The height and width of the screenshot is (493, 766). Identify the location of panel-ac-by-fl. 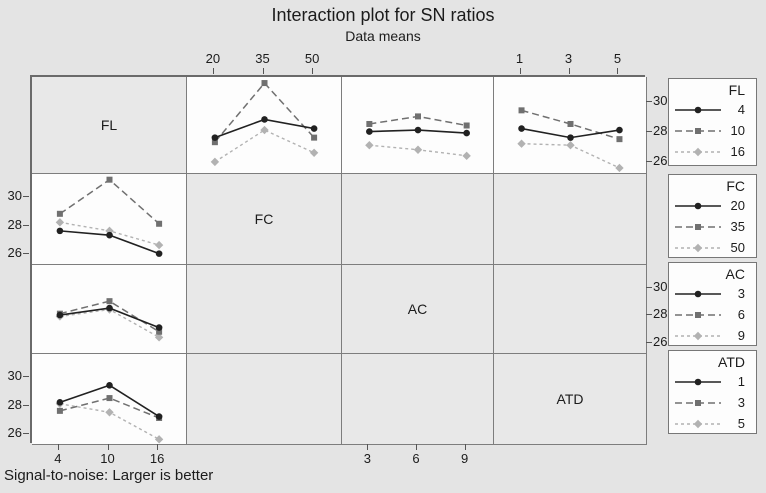
(109, 309).